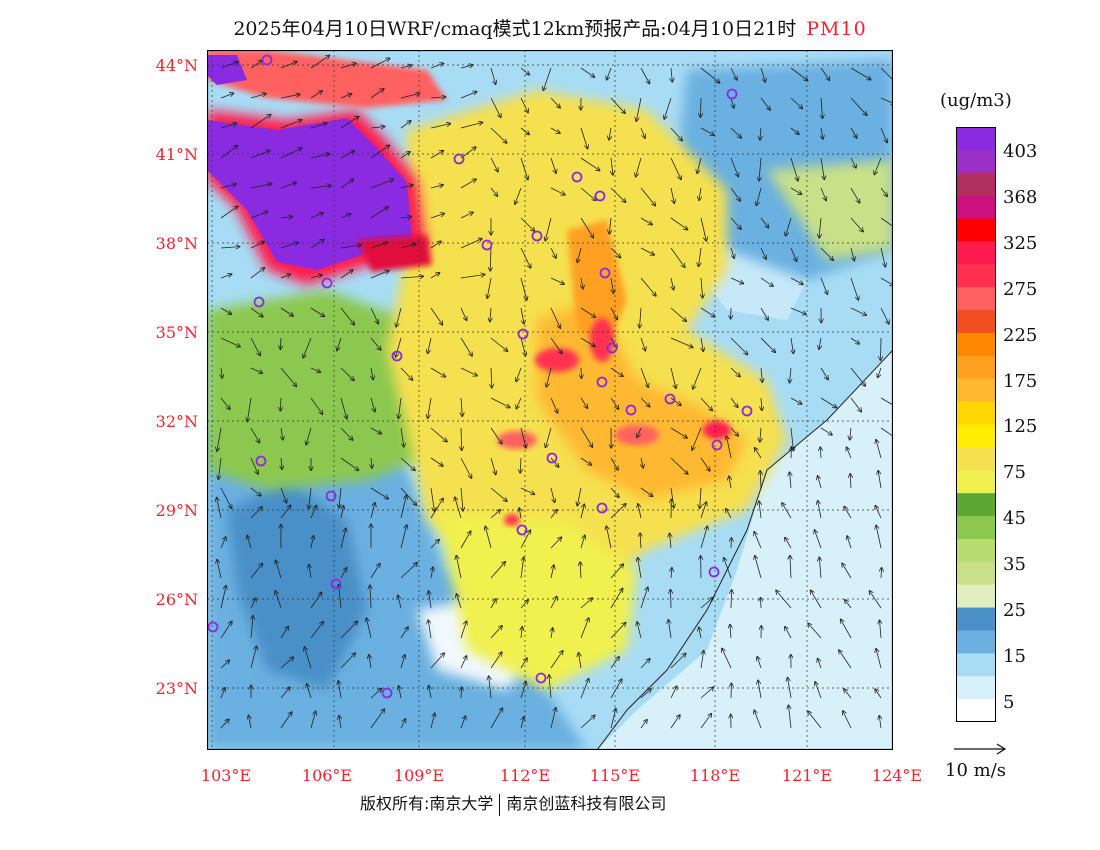 This screenshot has width=1100, height=850. What do you see at coordinates (1014, 564) in the screenshot?
I see `legend-label-35: 35` at bounding box center [1014, 564].